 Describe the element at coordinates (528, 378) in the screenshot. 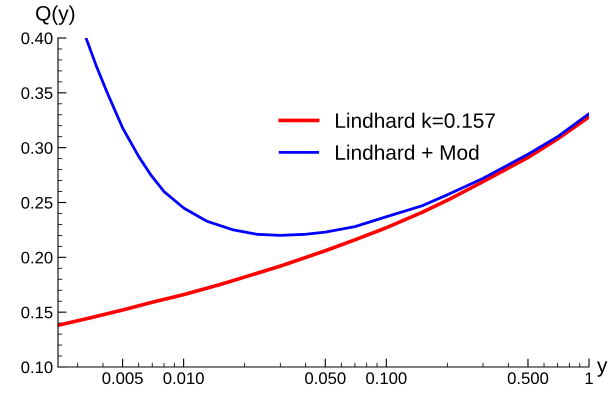

I see `x-tick-label: 0.500` at that location.